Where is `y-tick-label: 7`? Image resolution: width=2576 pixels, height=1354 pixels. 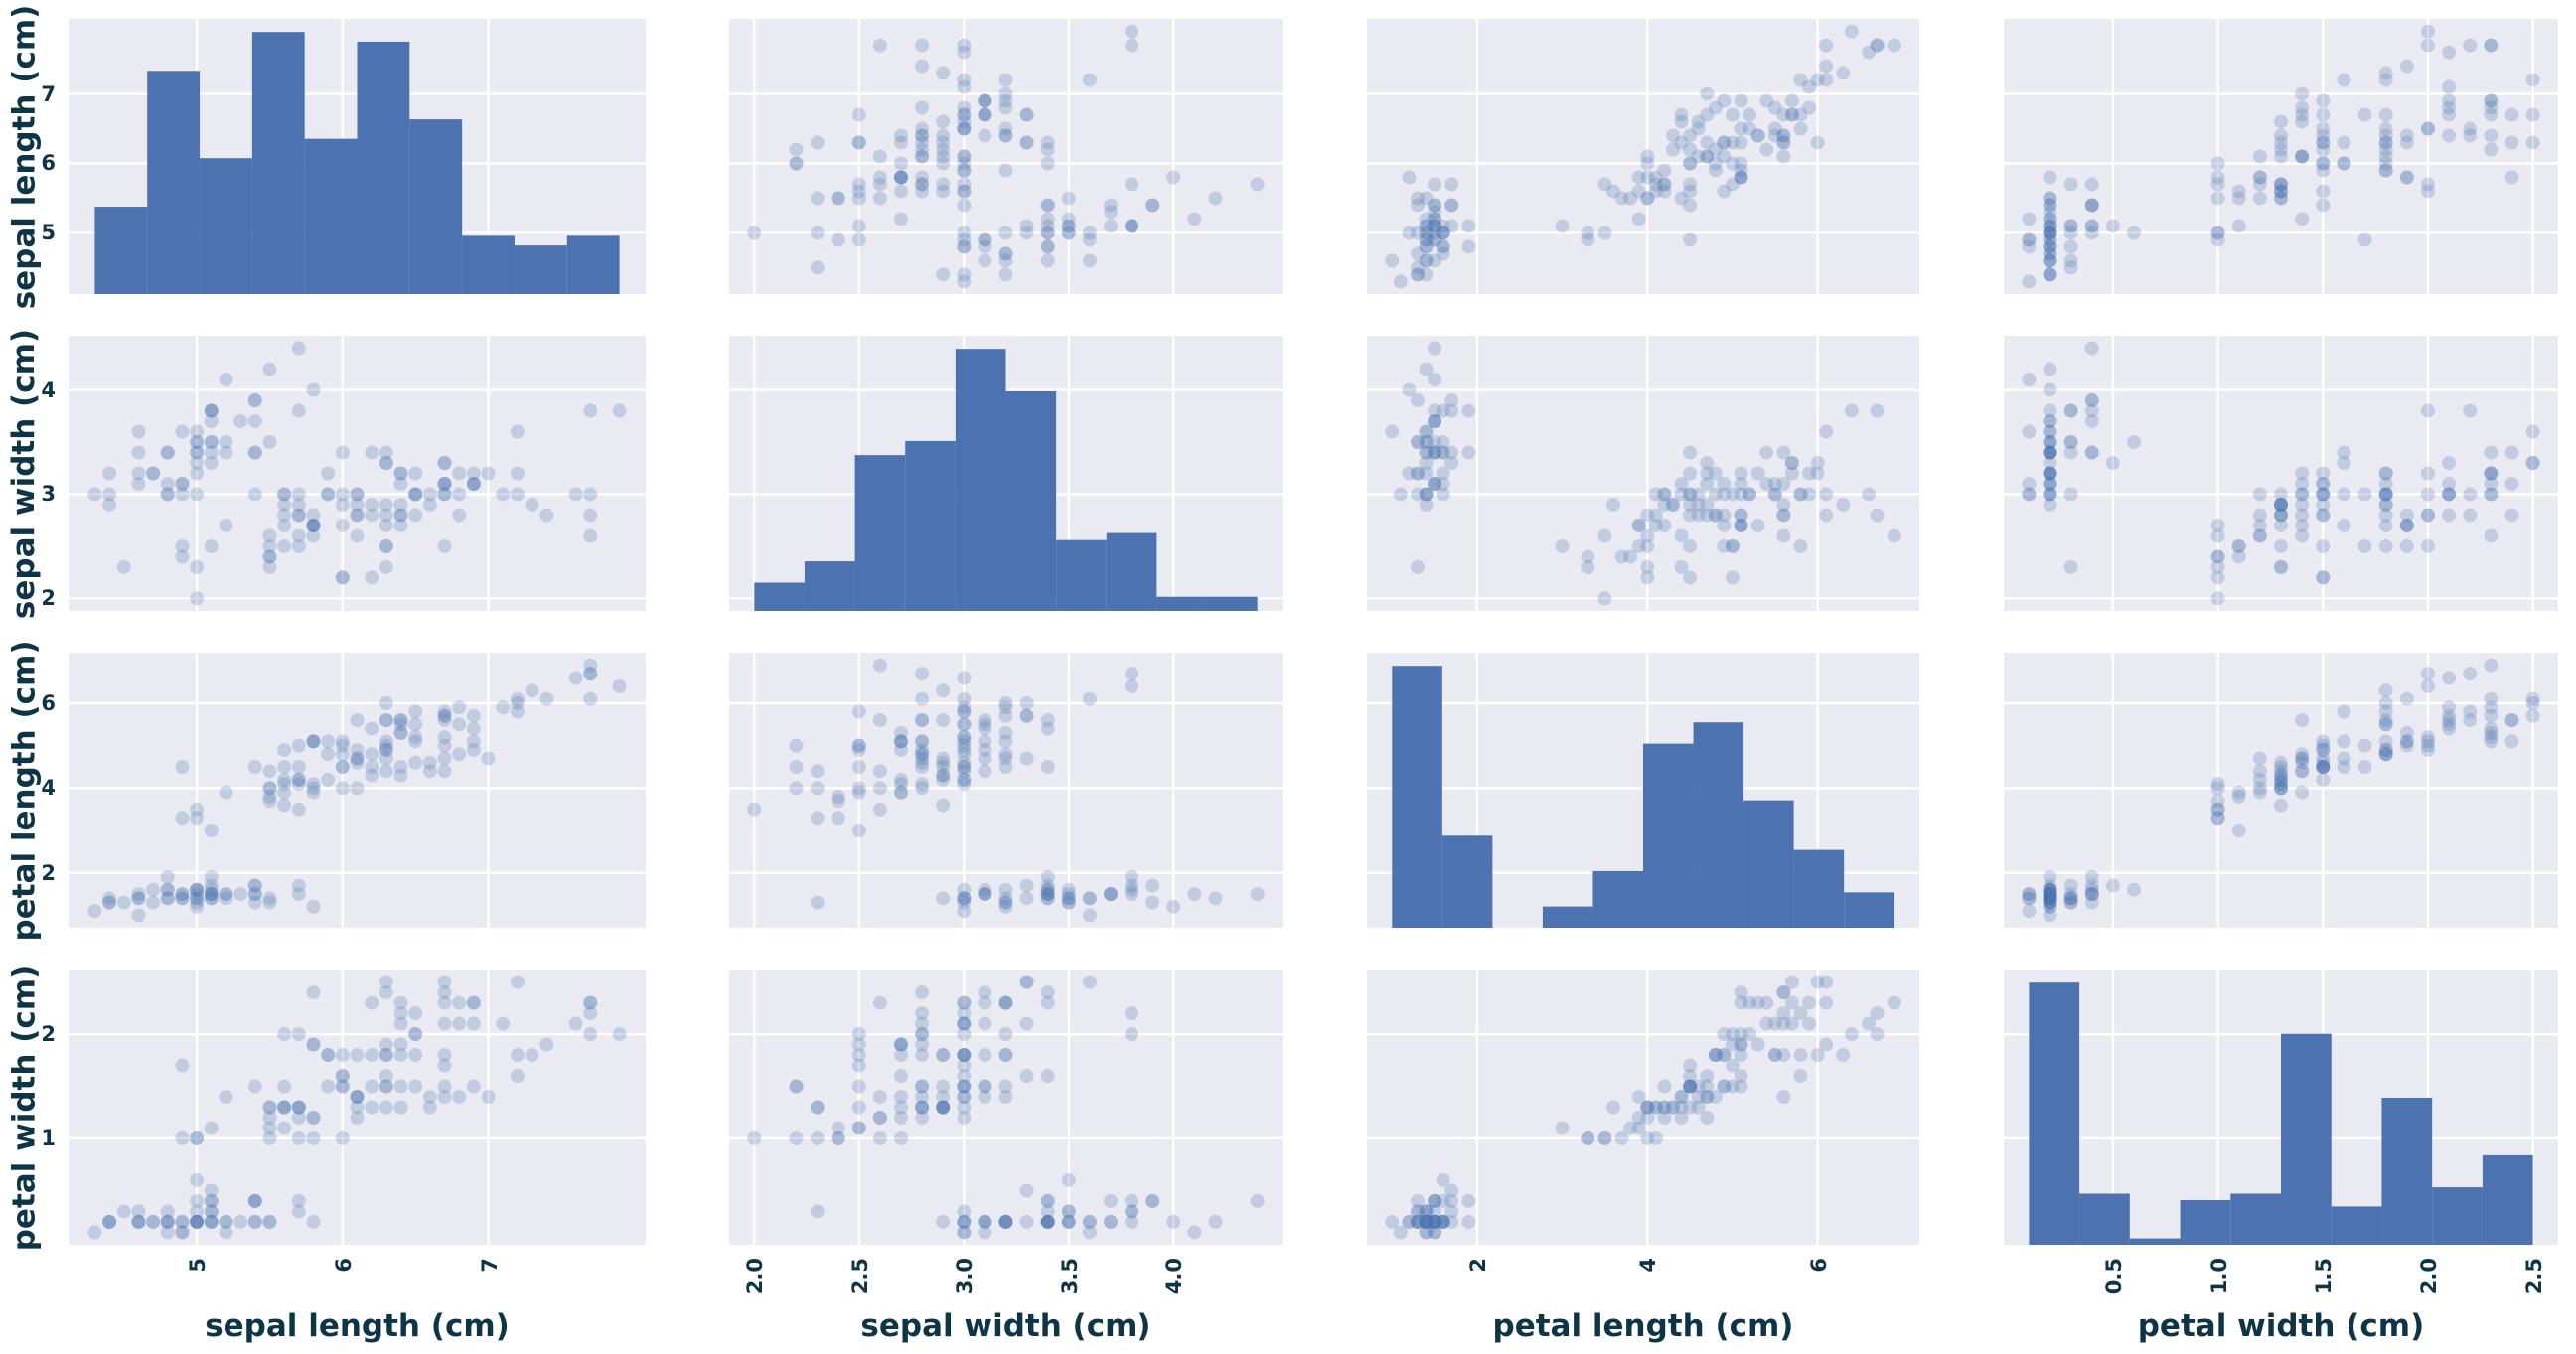
y-tick-label: 7 is located at coordinates (48, 93).